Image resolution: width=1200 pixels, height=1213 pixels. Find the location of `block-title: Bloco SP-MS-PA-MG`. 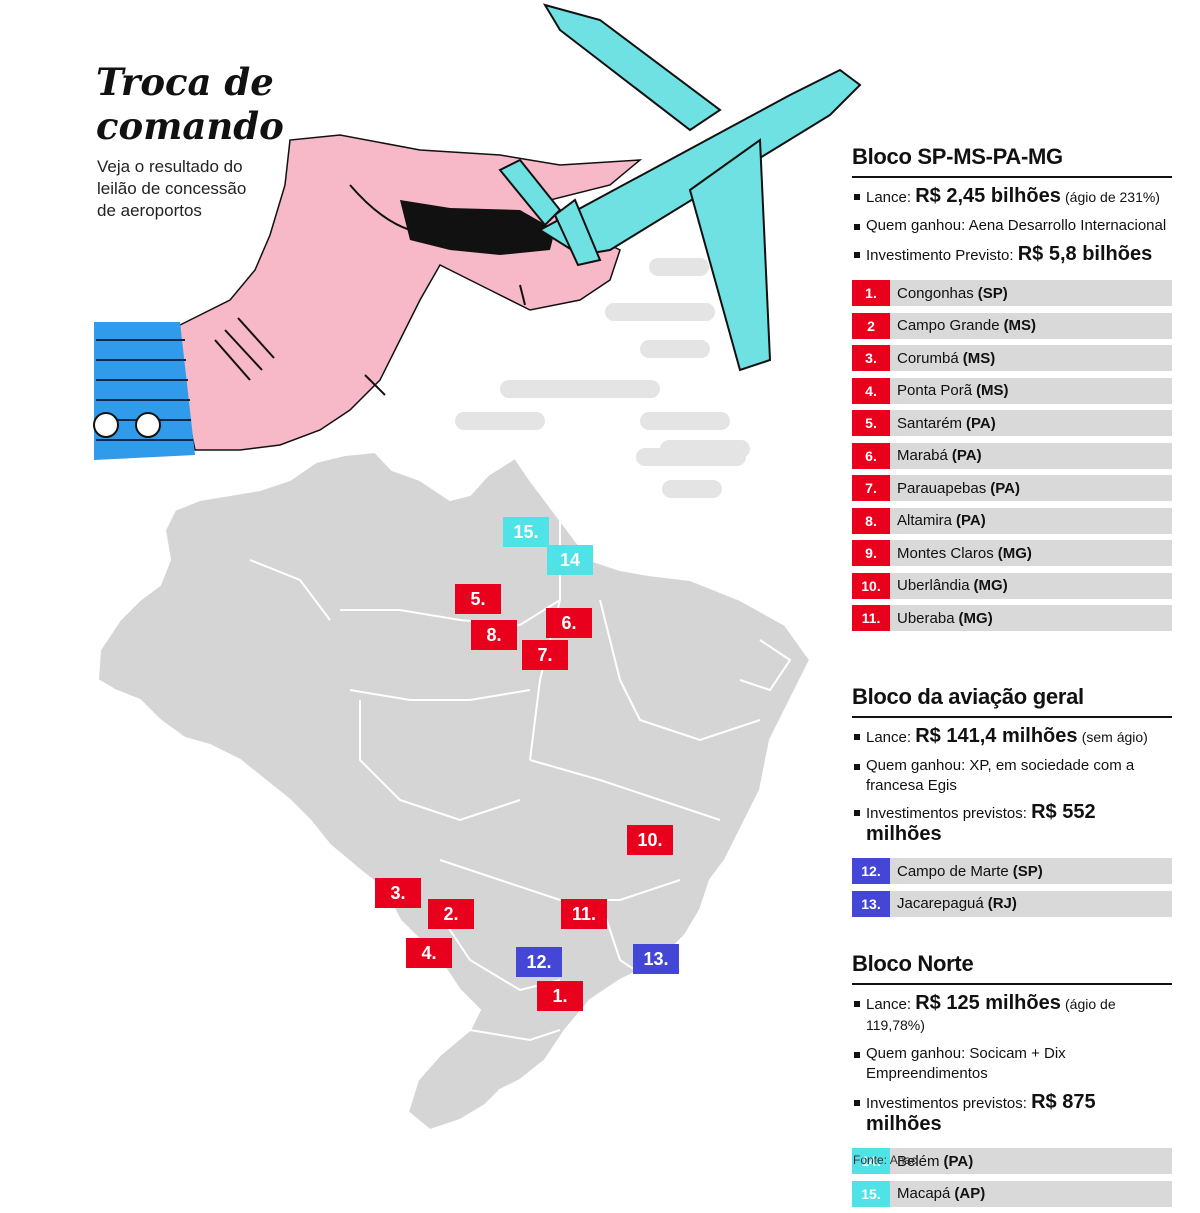

block-title: Bloco SP-MS-PA-MG is located at coordinates (1012, 160).